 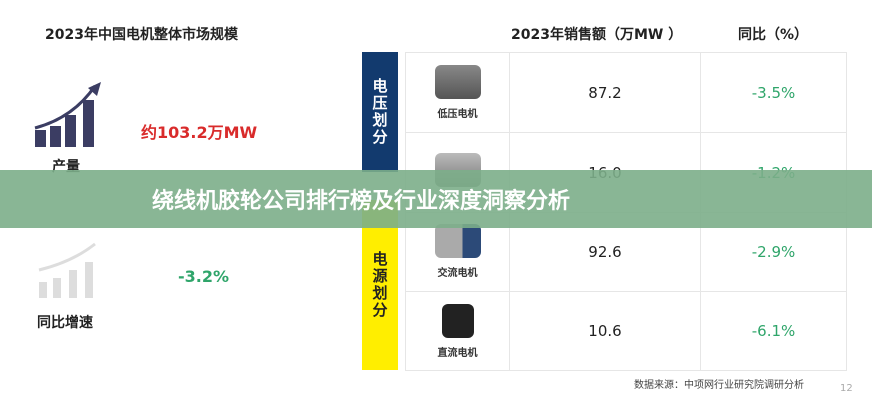 I want to click on yoy-value: -6.1%, so click(x=773, y=331).